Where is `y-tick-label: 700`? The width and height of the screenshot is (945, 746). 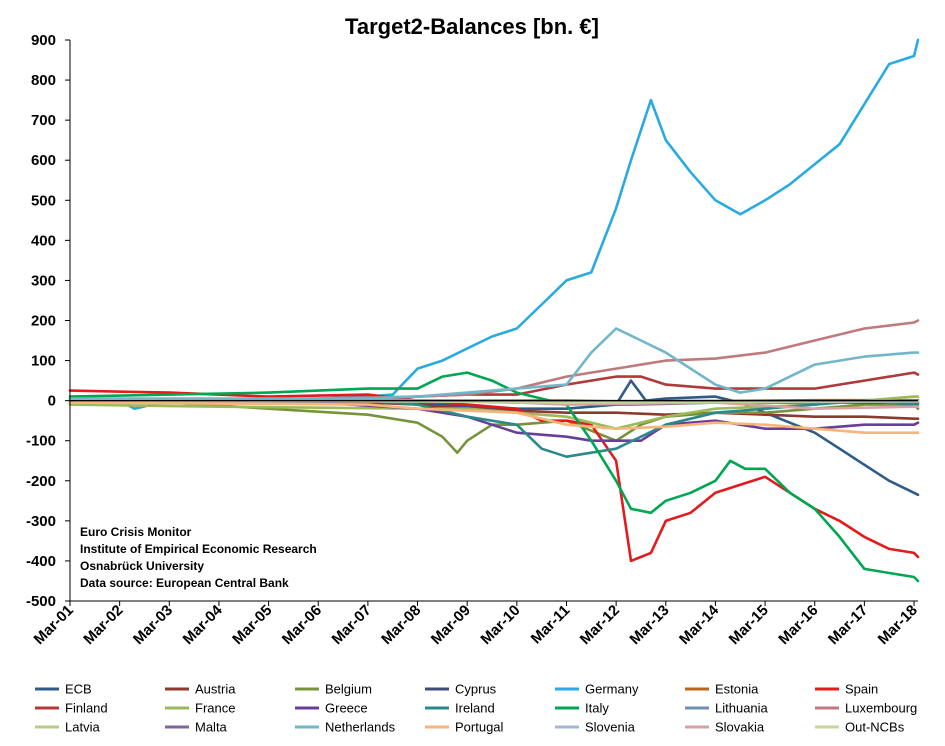
y-tick-label: 700 is located at coordinates (43, 120).